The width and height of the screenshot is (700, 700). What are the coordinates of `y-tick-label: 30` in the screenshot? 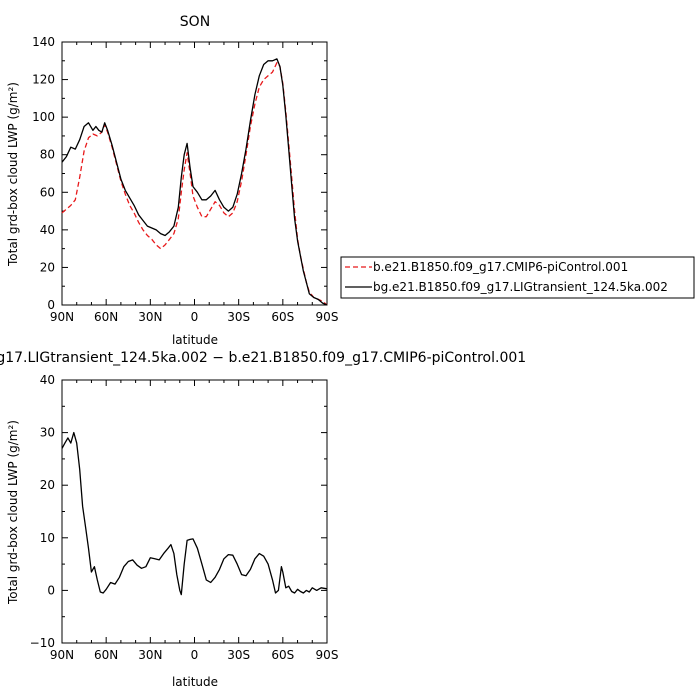 It's located at (47, 433).